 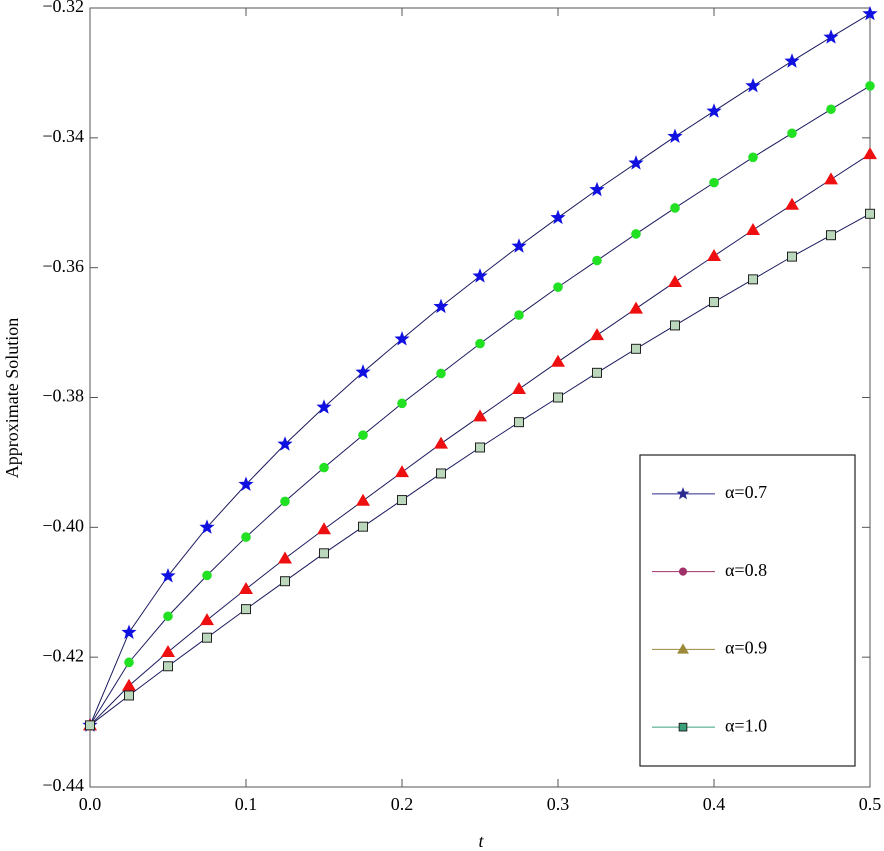 What do you see at coordinates (63, 8) in the screenshot?
I see `y-tick-label: −0.32` at bounding box center [63, 8].